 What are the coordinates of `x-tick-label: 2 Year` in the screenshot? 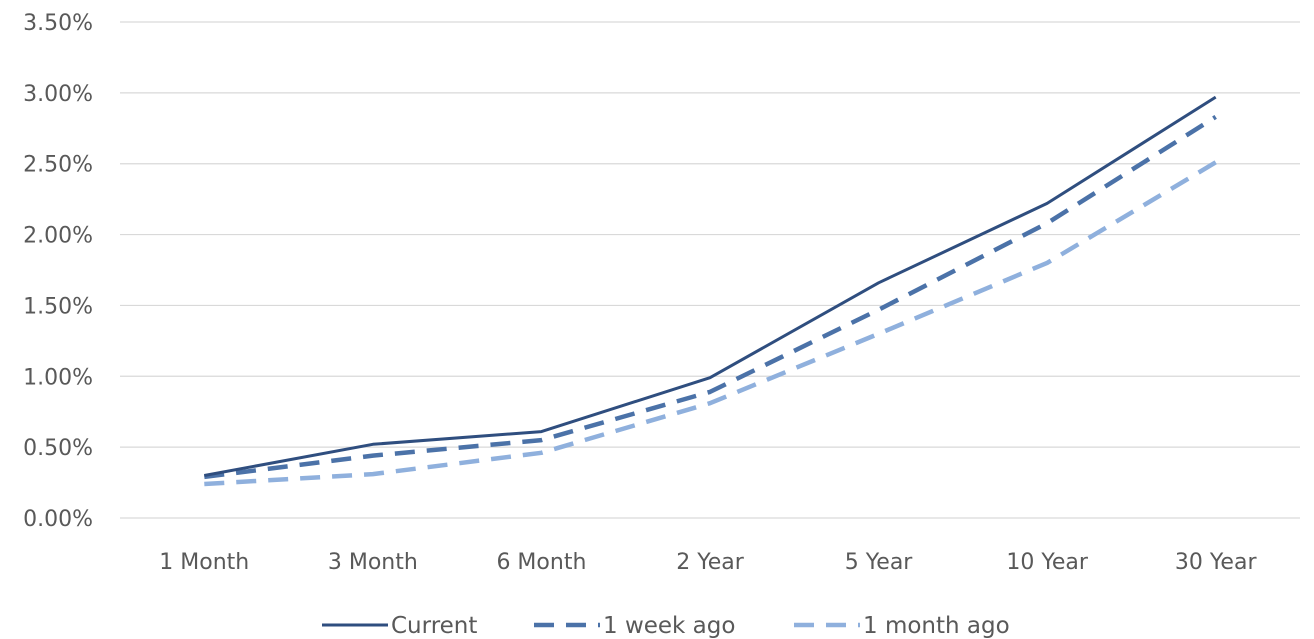 It's located at (710, 562).